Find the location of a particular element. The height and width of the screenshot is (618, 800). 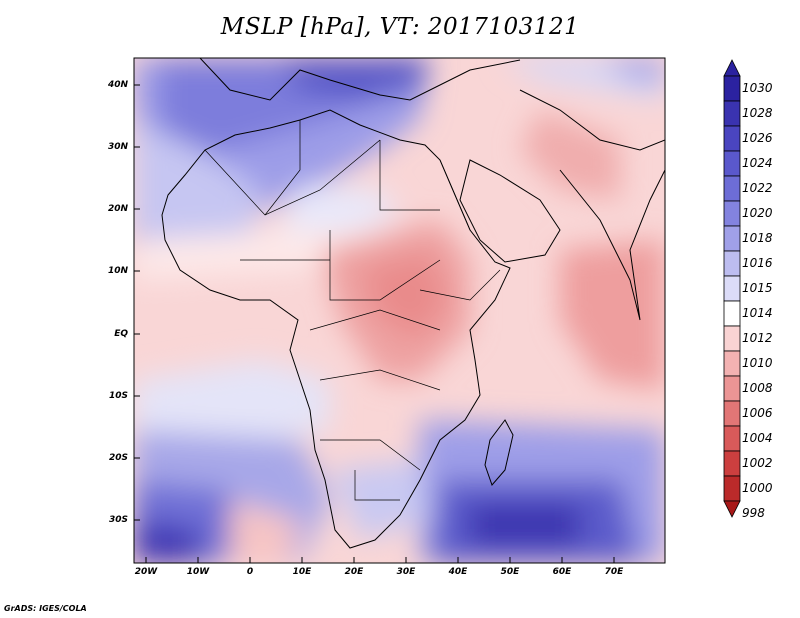

colorbar-top-arrow is located at coordinates (732, 68).